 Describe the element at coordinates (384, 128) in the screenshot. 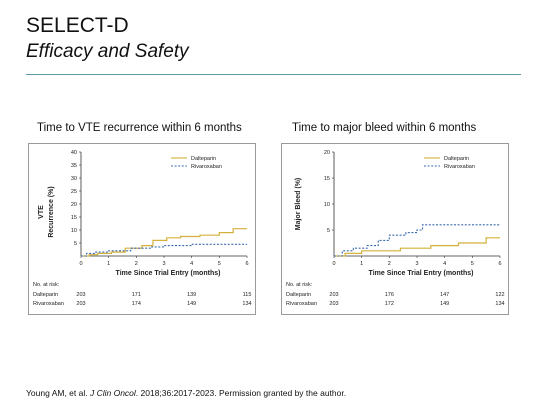

I see `chart-title-bleed: Time to major bleed within 6 months` at that location.